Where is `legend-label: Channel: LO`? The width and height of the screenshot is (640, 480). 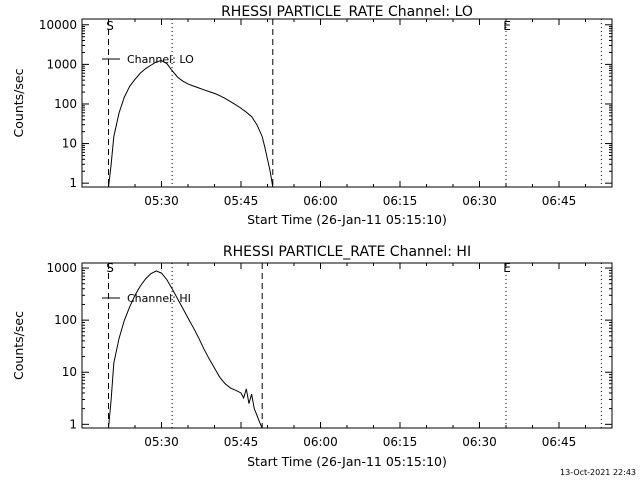 legend-label: Channel: LO is located at coordinates (160, 59).